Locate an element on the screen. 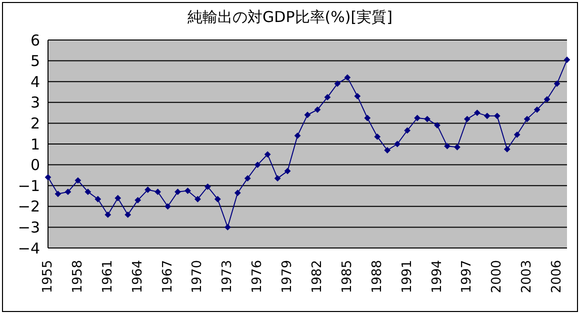 This screenshot has width=580, height=314. x-tick-label: 1967 is located at coordinates (168, 277).